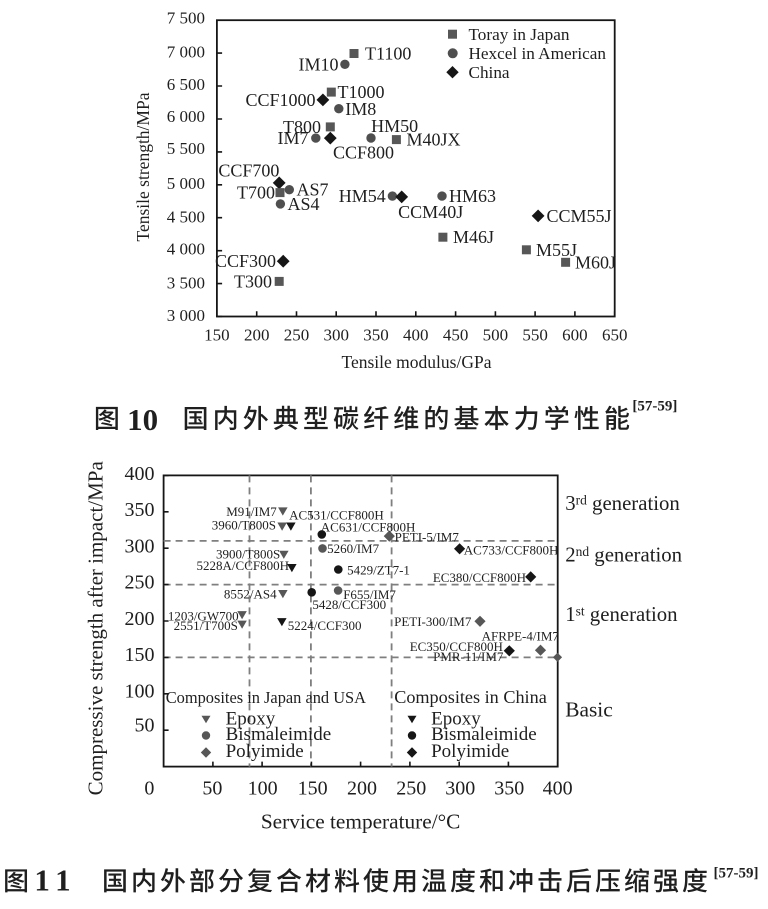  Describe the element at coordinates (434, 140) in the screenshot. I see `svg-text: M40JX` at that location.